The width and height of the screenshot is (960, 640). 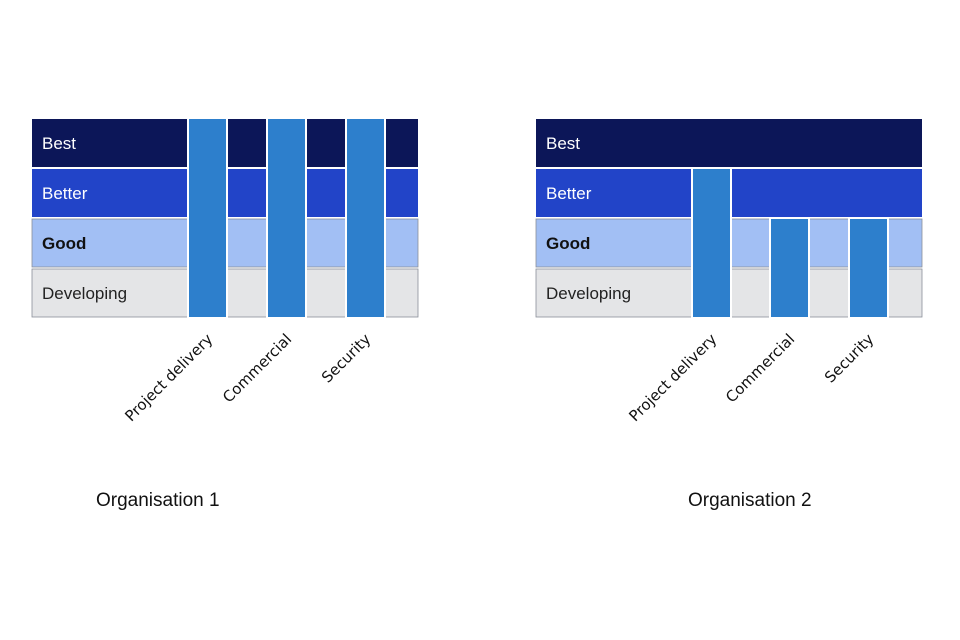 What do you see at coordinates (729, 143) in the screenshot?
I see `band-best` at bounding box center [729, 143].